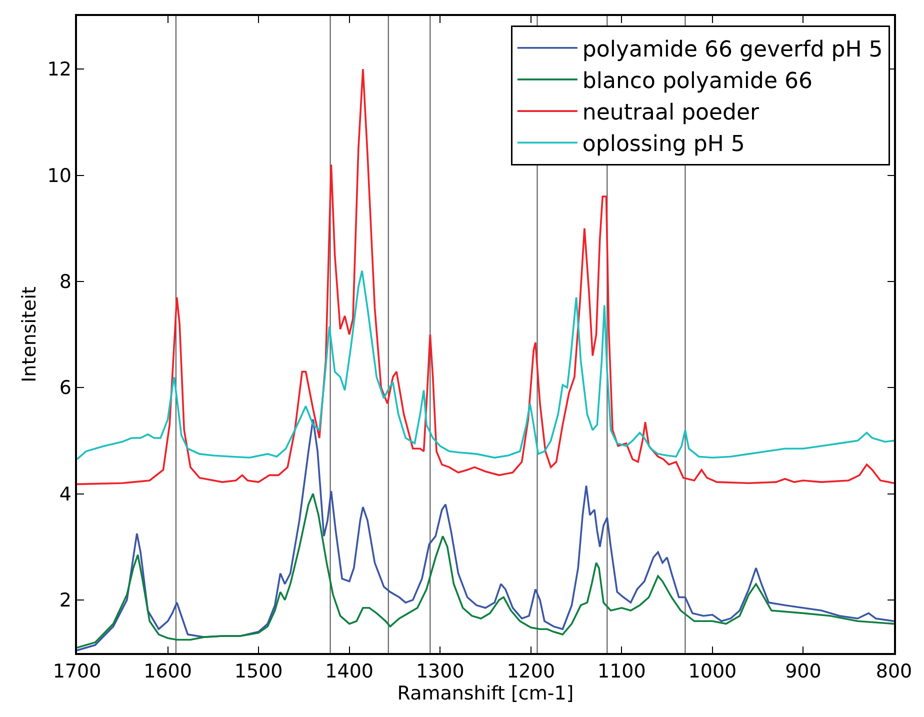 The width and height of the screenshot is (924, 717). Describe the element at coordinates (440, 671) in the screenshot. I see `x-tick-label: 1300` at that location.